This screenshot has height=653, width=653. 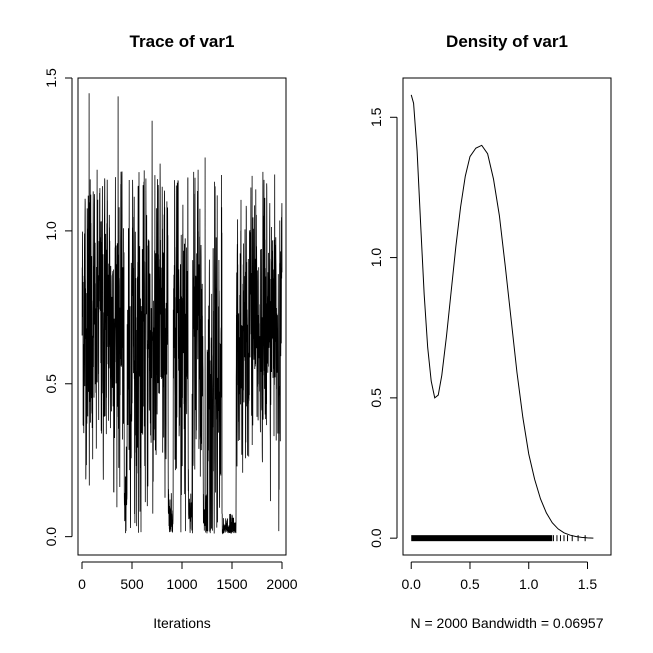 I want to click on trace-x-tick-label: 0, so click(x=82, y=584).